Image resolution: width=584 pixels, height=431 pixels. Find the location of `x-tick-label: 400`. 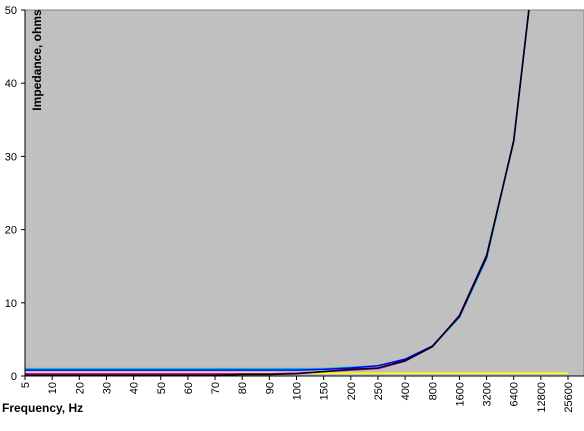

x-tick-label: 400 is located at coordinates (406, 391).